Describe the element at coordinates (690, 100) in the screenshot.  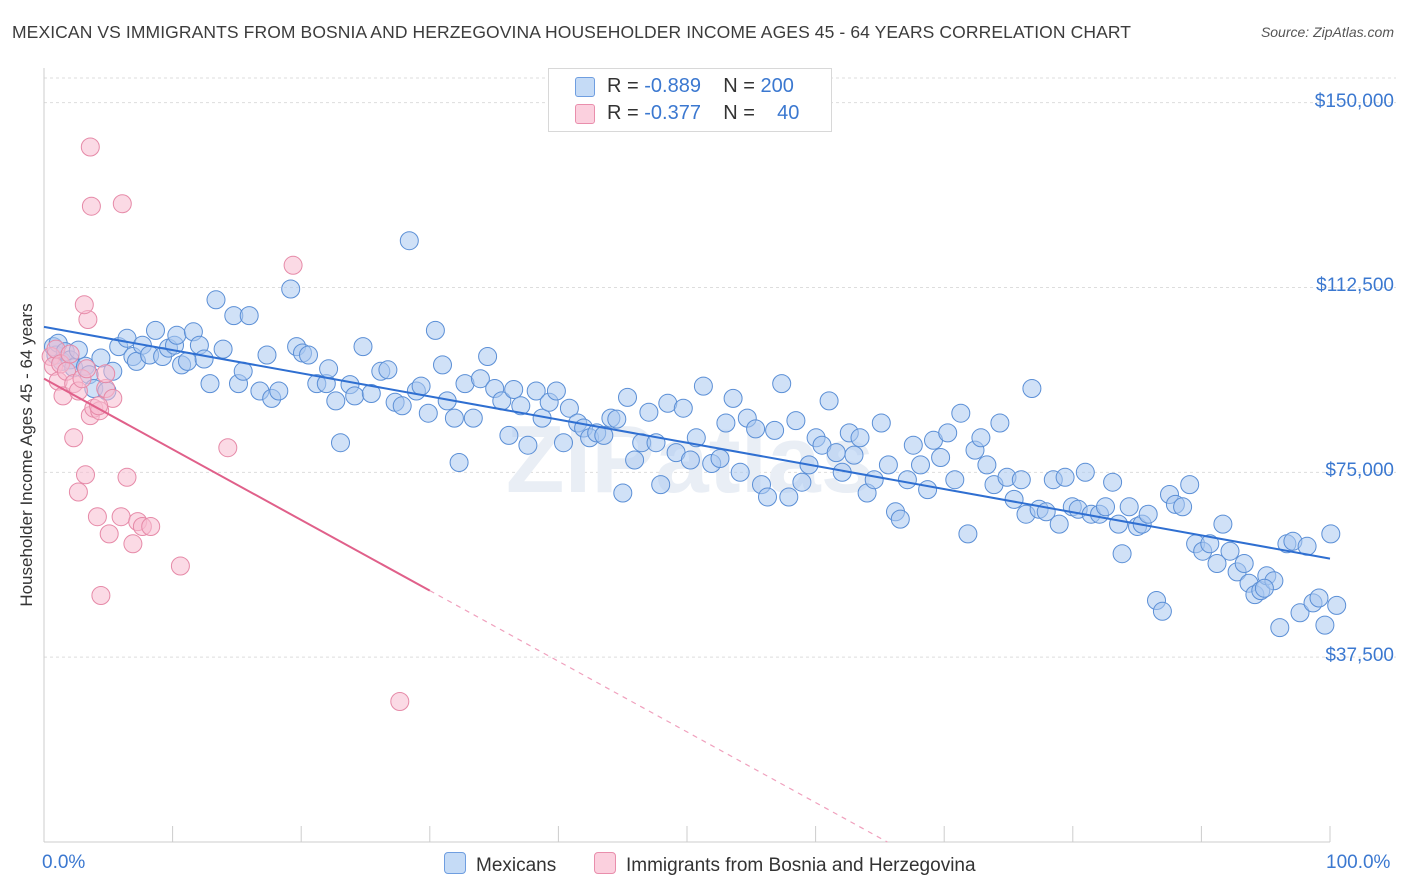
I see `stats-legend: R = -0.889 N = 200 R = -0.377 N = 40` at that location.